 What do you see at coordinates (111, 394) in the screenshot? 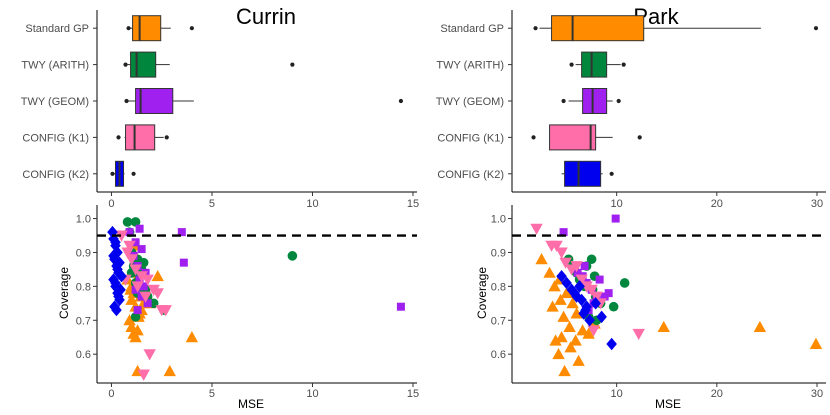
I see `currin-scatter-xtick-label: 0` at bounding box center [111, 394].